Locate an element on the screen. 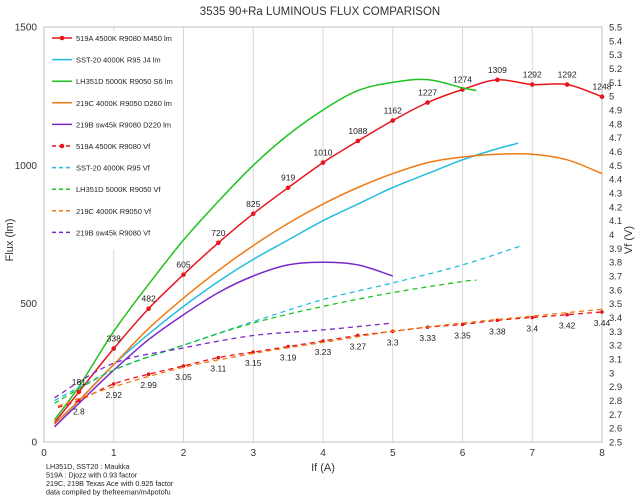 The width and height of the screenshot is (640, 501). data-label: 2.92 is located at coordinates (113, 395).